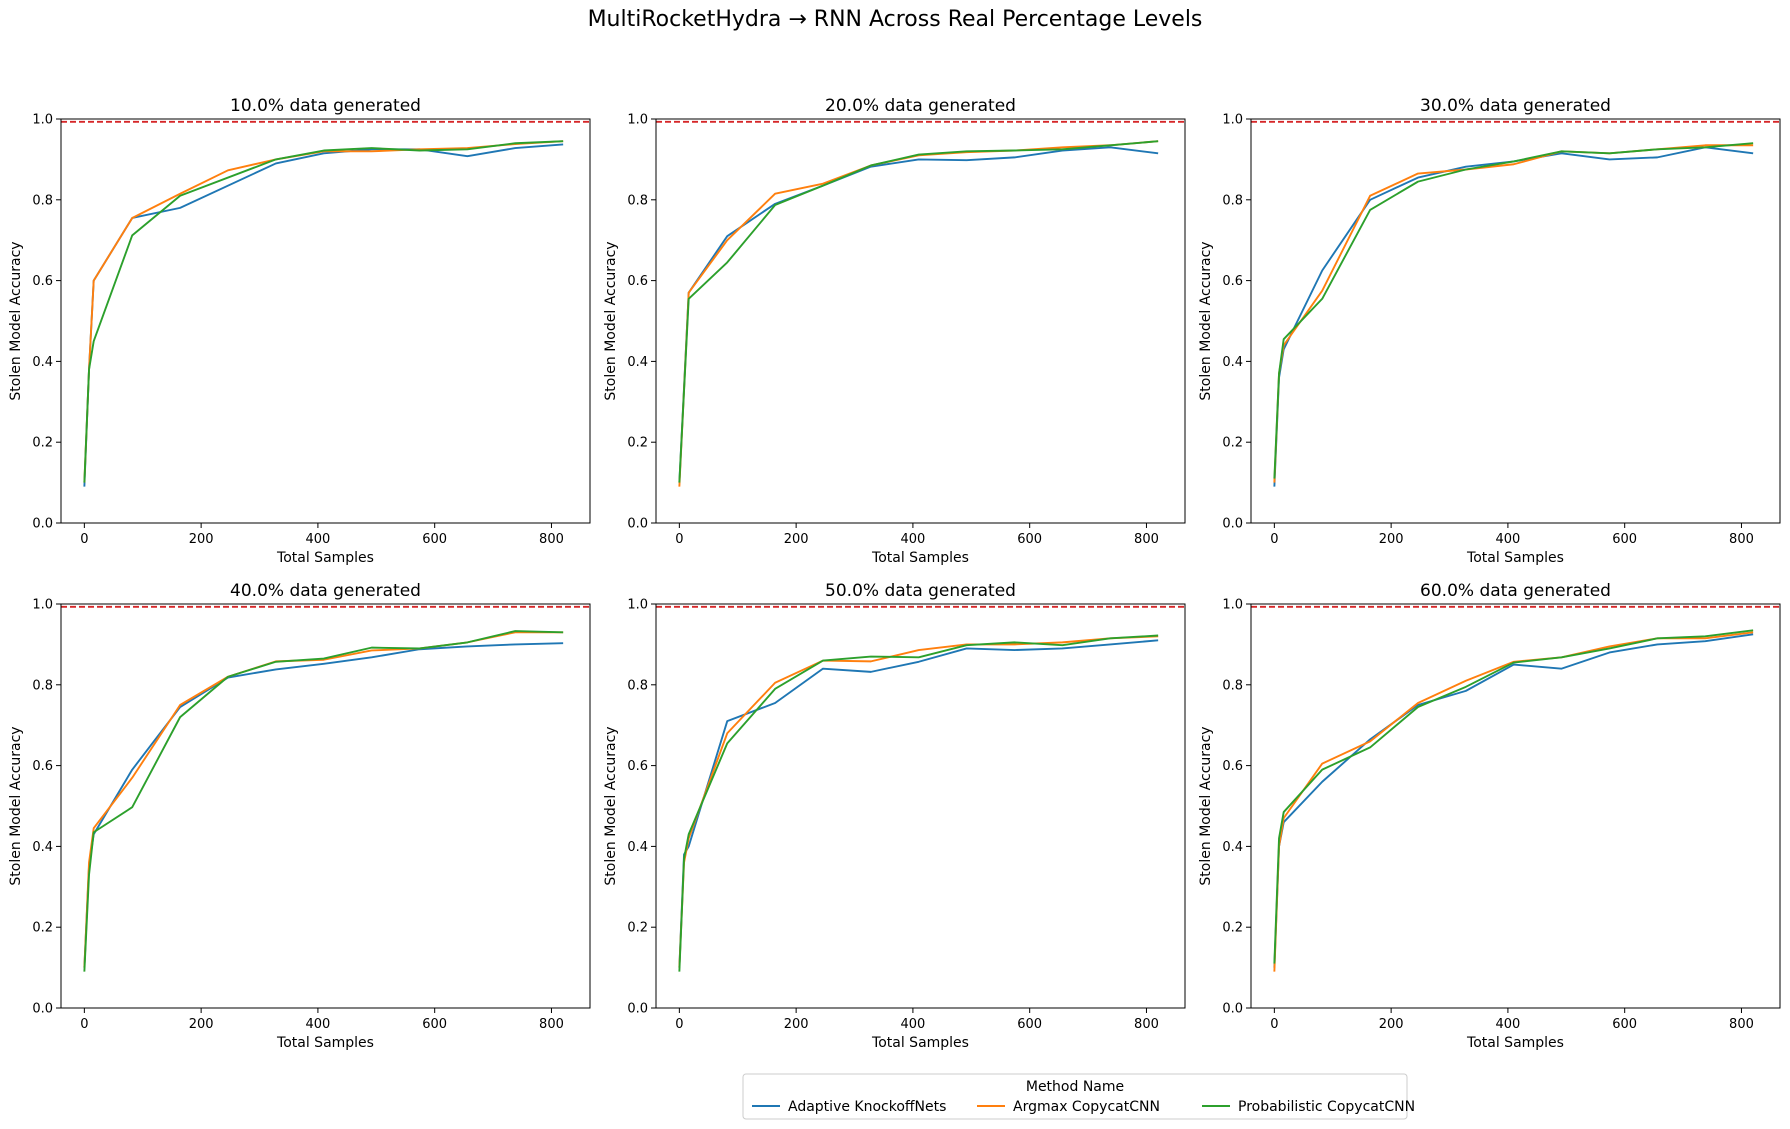 The height and width of the screenshot is (1129, 1790). I want to click on subplot-title: 50.0% data generated, so click(920, 591).